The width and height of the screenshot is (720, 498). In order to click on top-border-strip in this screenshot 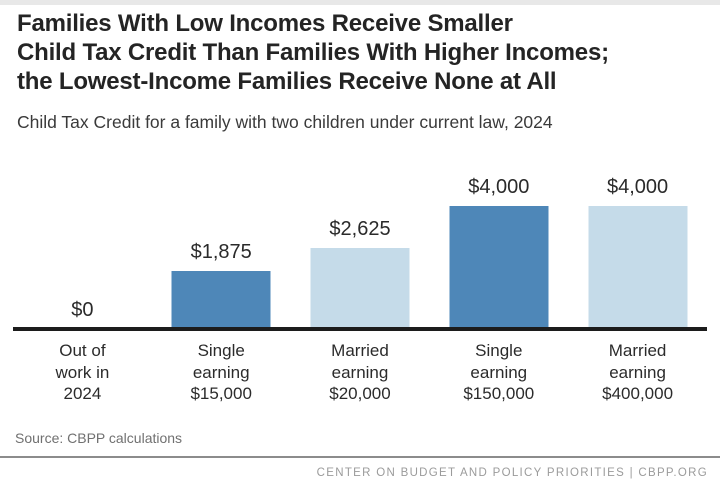, I will do `click(360, 2)`.